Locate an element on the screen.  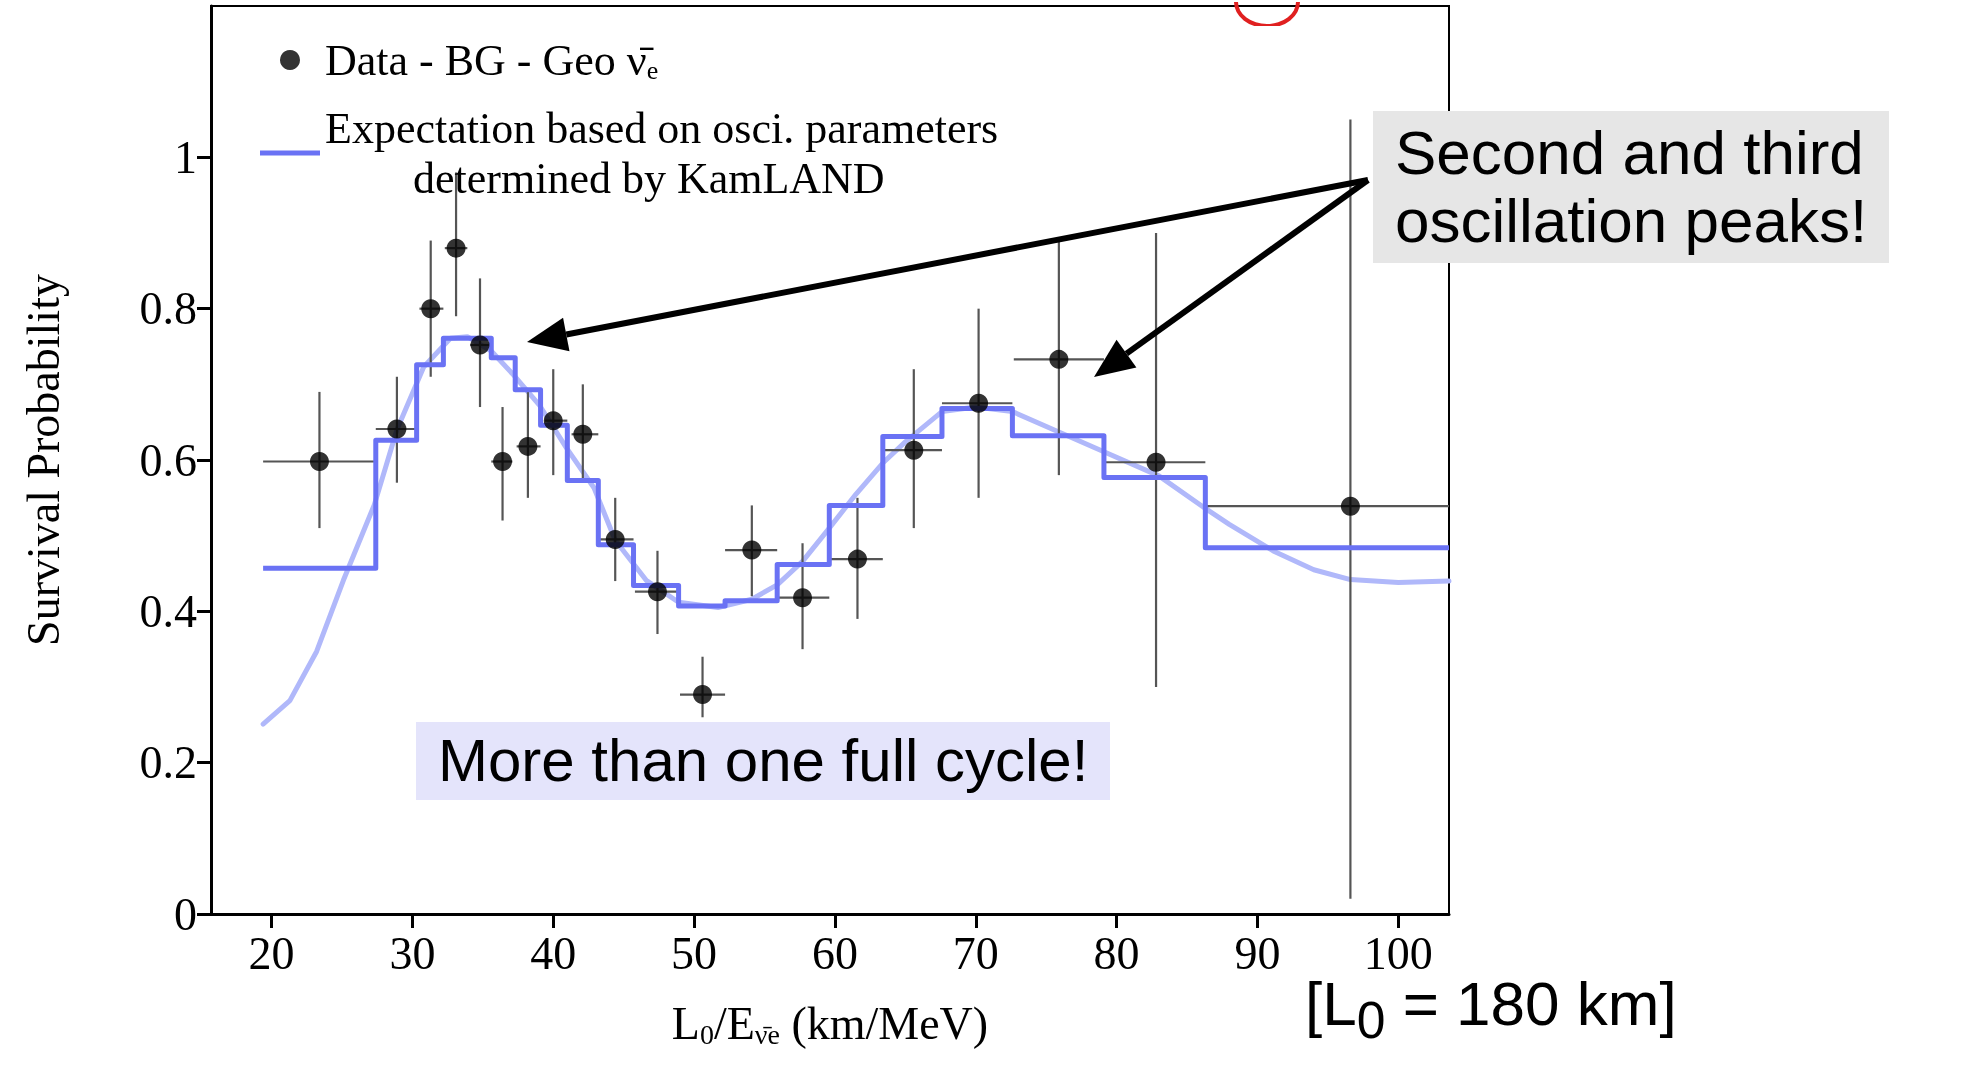
y-tick-label: 1 is located at coordinates (185, 157).